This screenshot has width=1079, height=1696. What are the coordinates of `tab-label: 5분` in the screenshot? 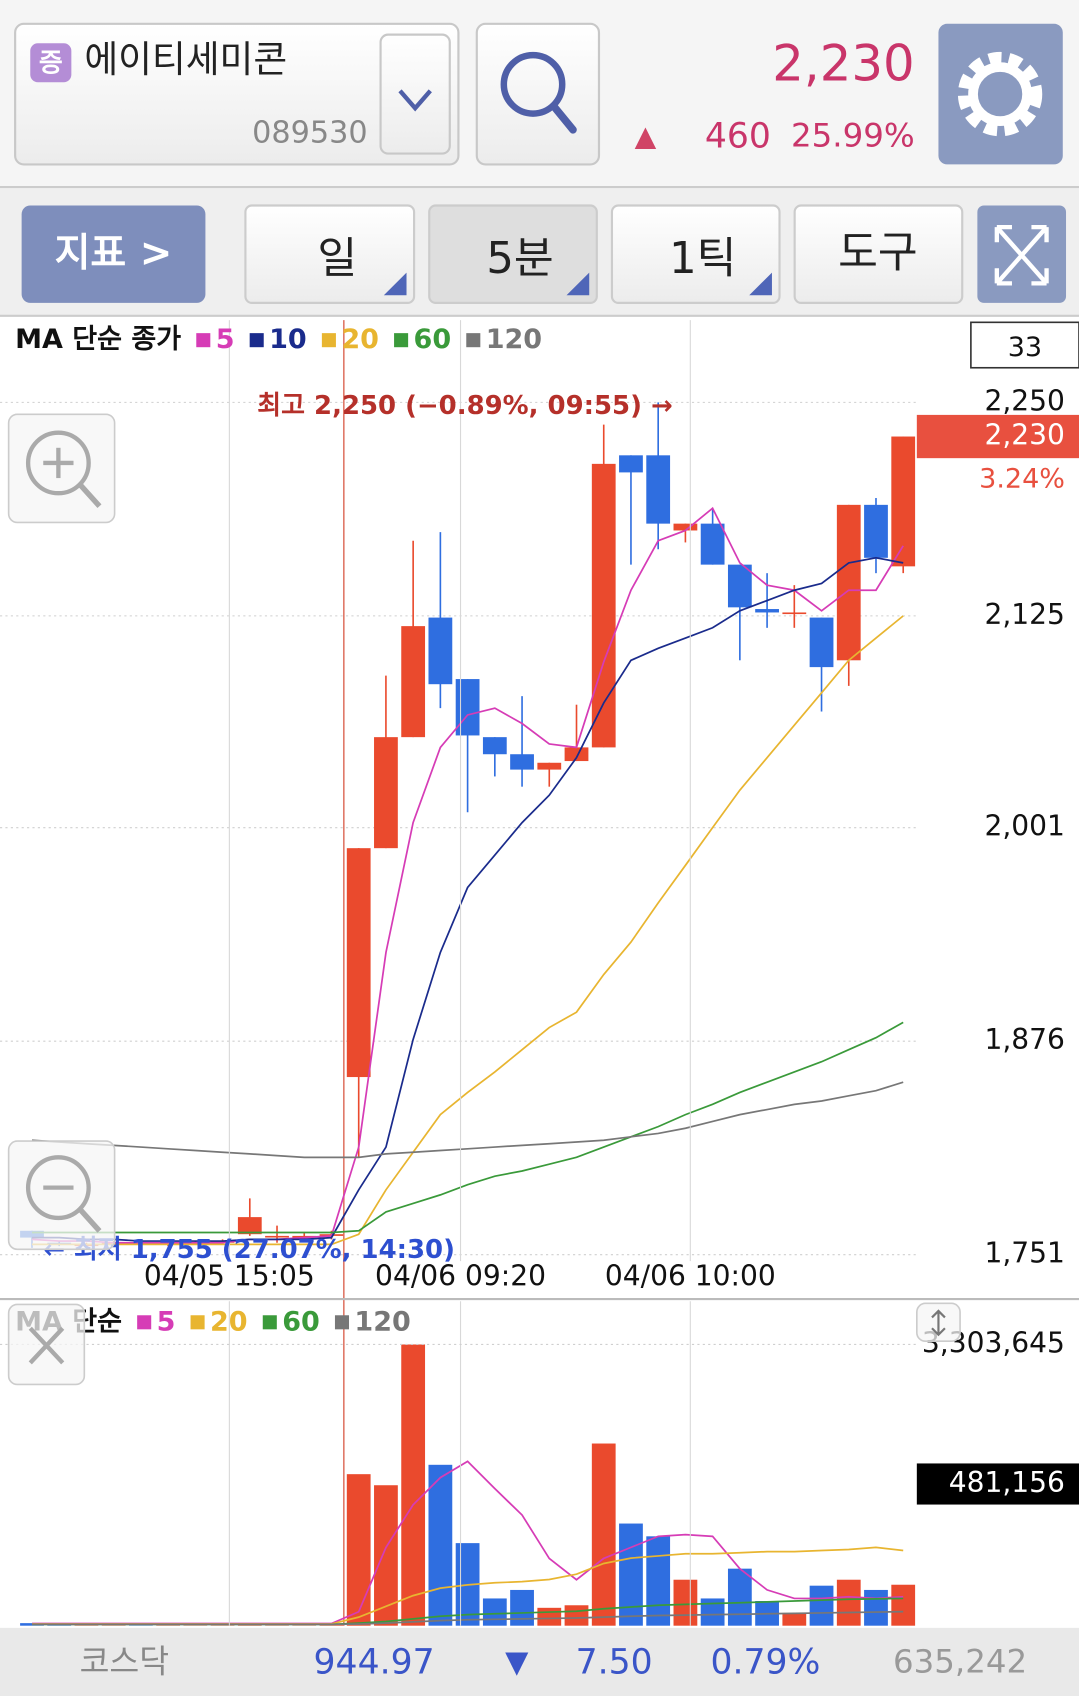 It's located at (519, 259).